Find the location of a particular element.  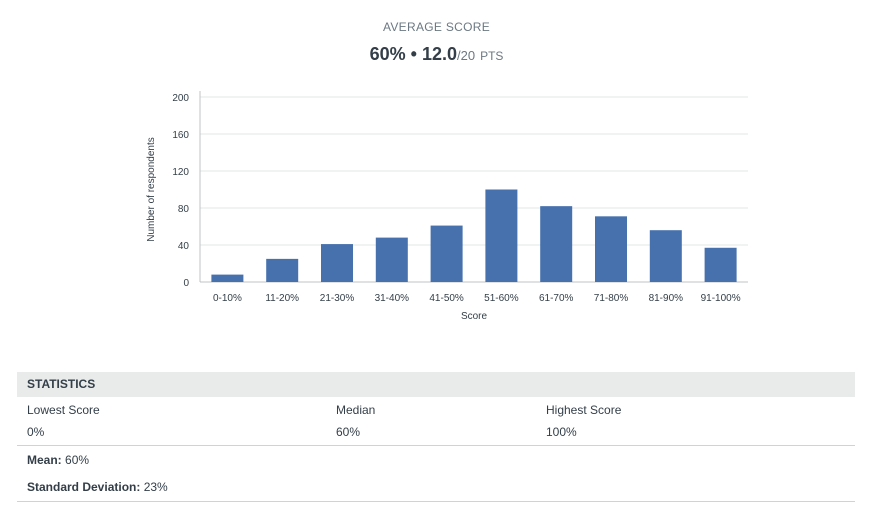

mean-label: Mean: is located at coordinates (44, 460).